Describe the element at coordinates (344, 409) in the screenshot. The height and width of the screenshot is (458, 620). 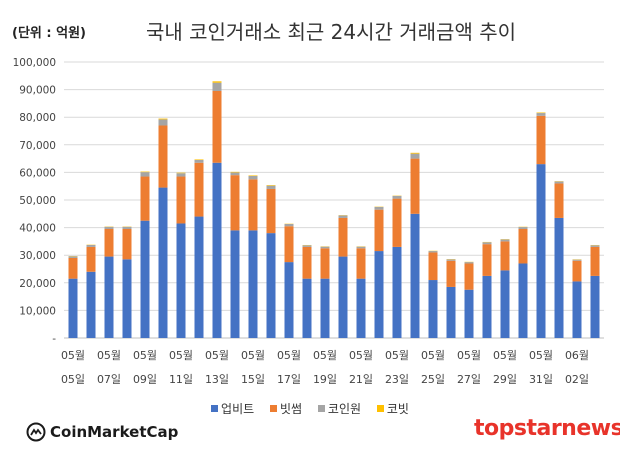
I see `legend-label-coinone: 코인원` at that location.